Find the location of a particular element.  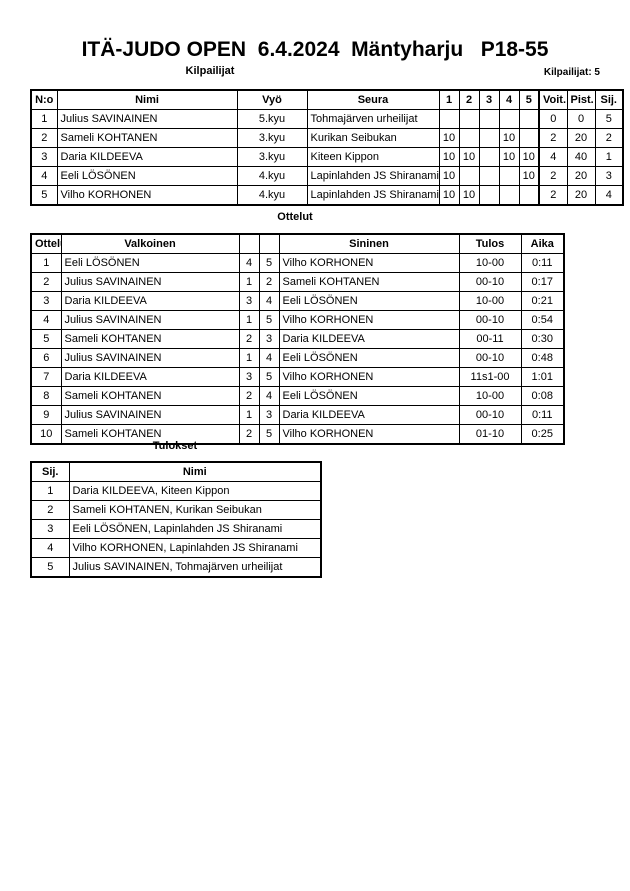

cell-club: Kiteen Kippon is located at coordinates (373, 157).